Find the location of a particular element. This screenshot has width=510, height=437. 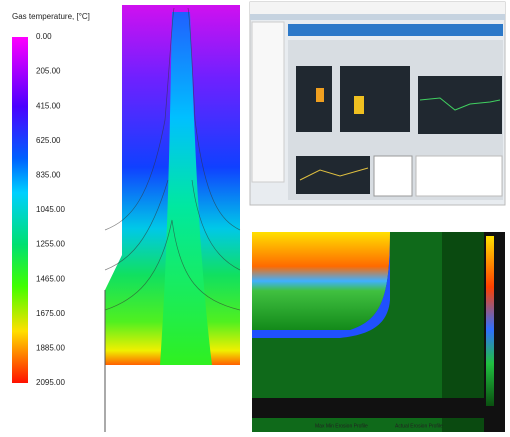

colorbar-label: 1465.00 is located at coordinates (50, 278).